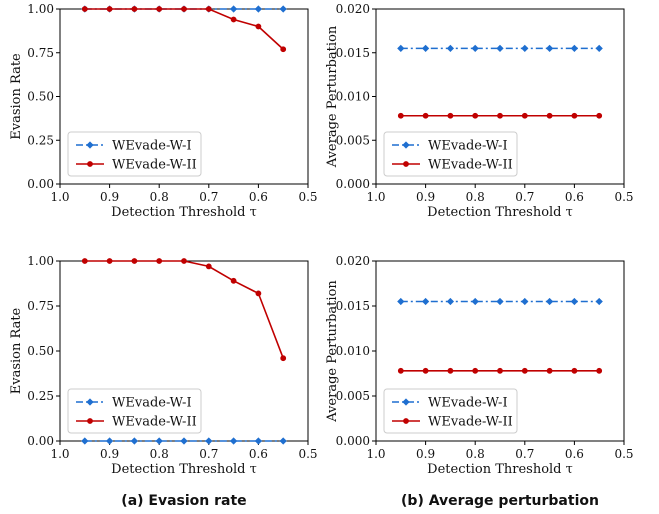  Describe the element at coordinates (40, 184) in the screenshot. I see `y-tick-label: 0.00` at that location.